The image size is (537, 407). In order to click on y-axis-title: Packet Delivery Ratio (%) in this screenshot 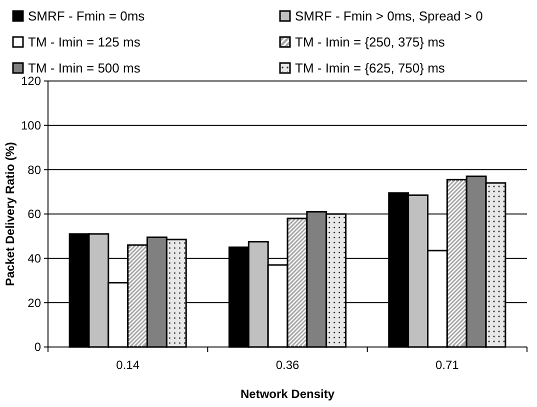, I will do `click(10, 214)`.